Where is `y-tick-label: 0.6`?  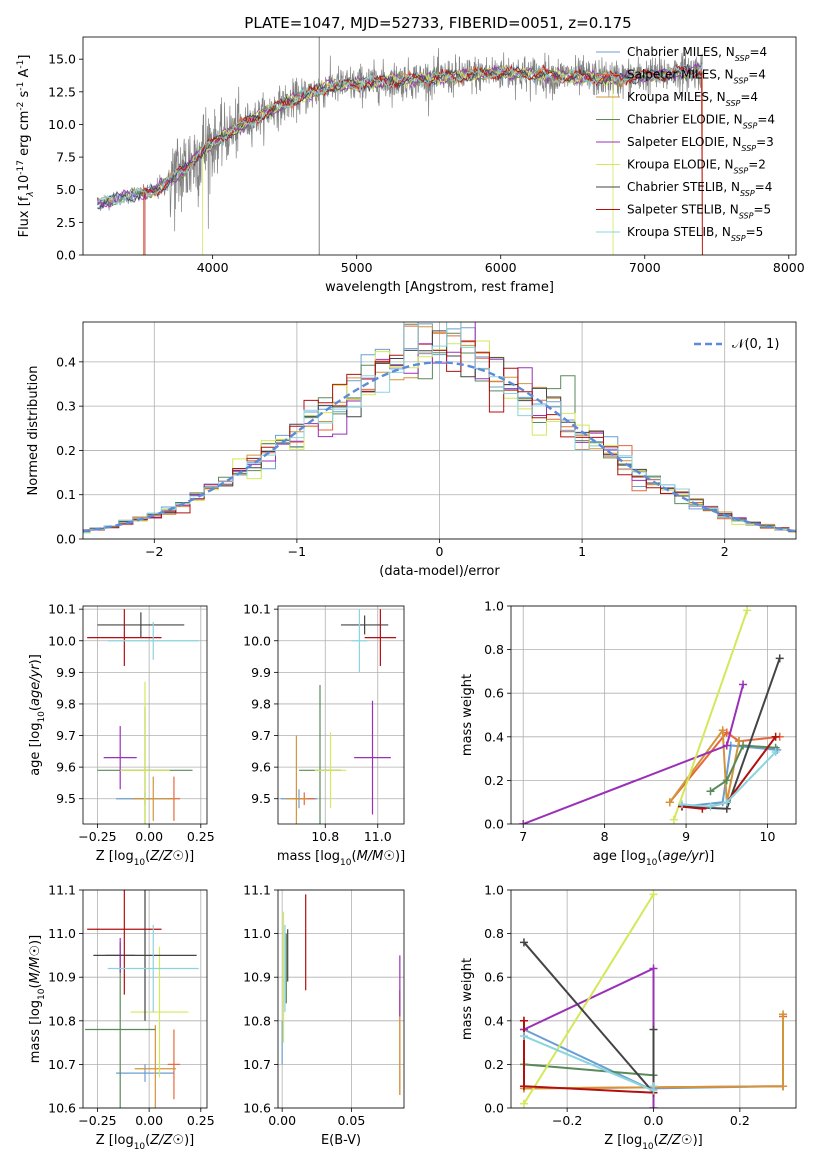
y-tick-label: 0.6 is located at coordinates (494, 693).